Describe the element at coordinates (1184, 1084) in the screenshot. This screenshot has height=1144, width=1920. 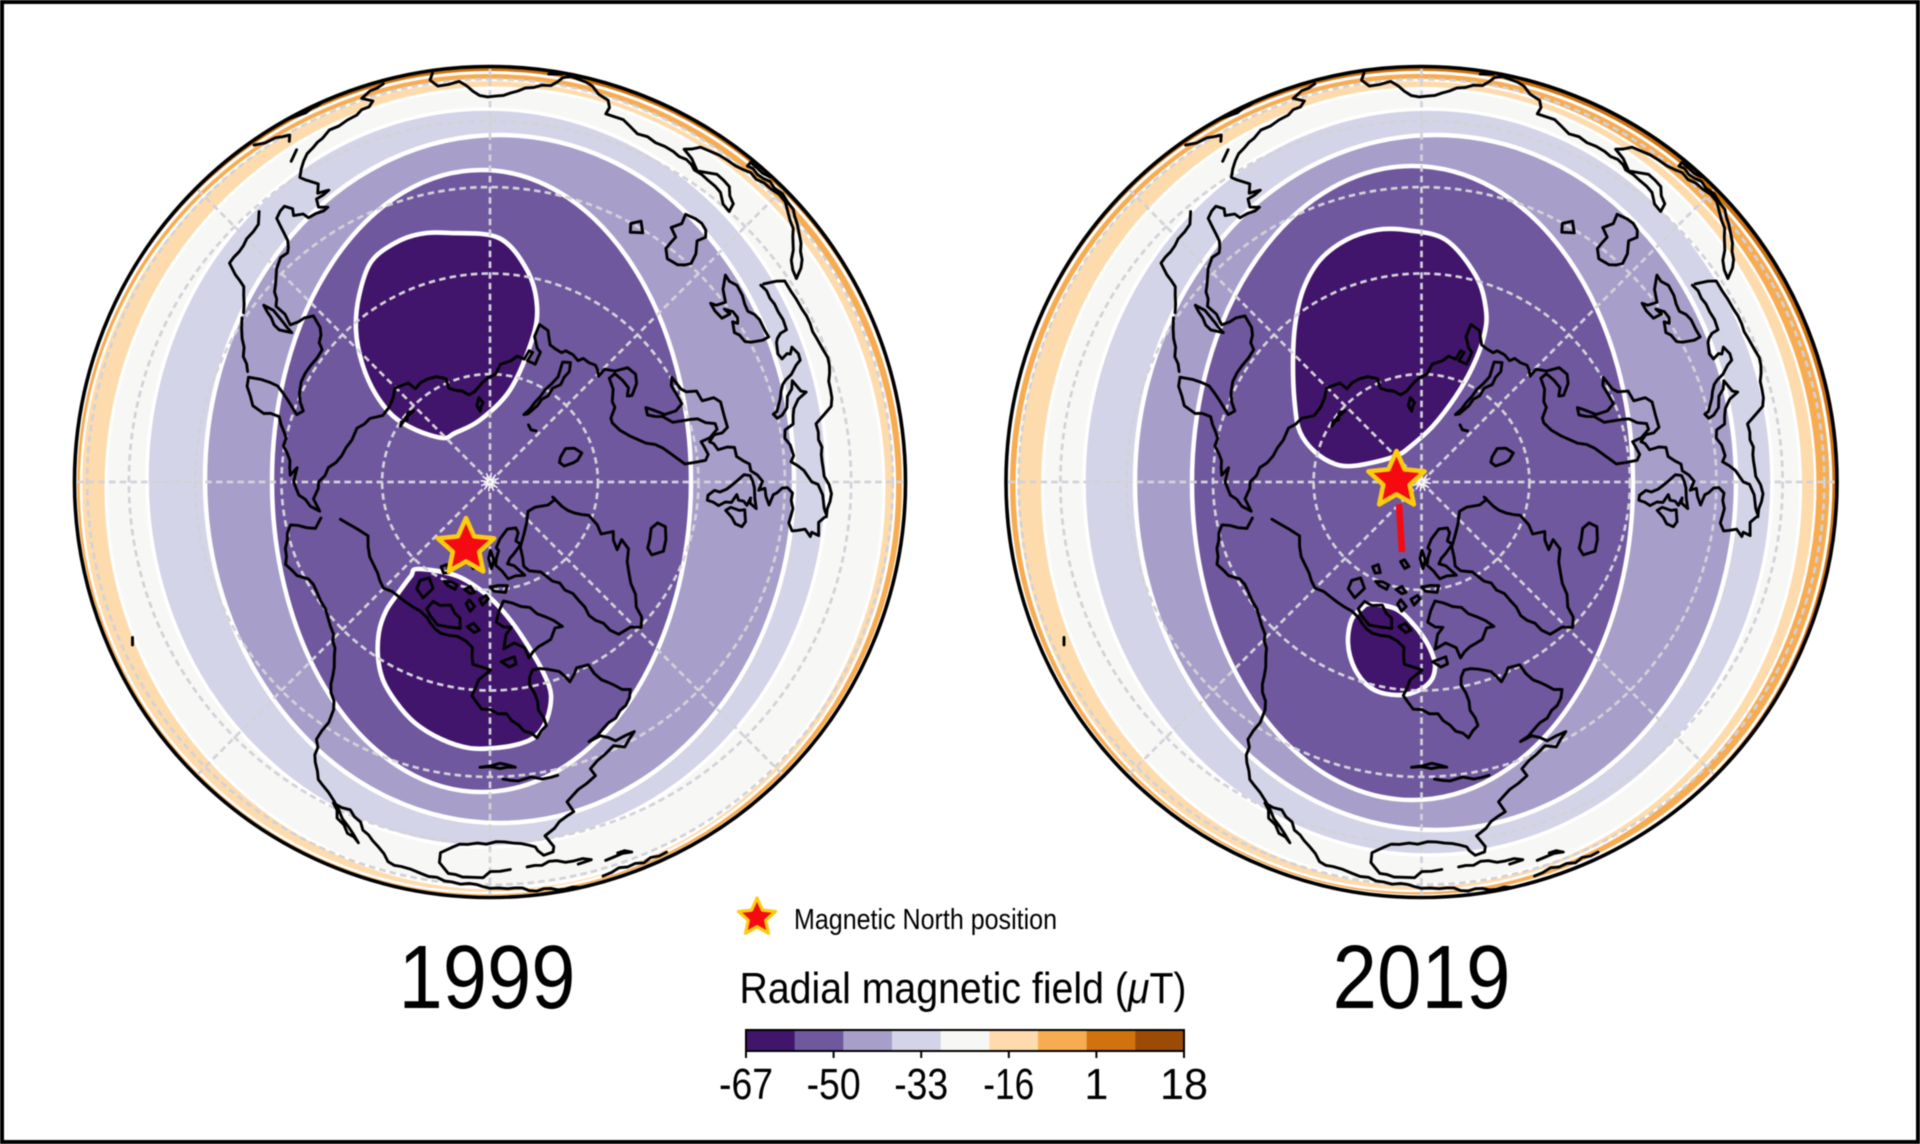
I see `svg-text: 18` at that location.